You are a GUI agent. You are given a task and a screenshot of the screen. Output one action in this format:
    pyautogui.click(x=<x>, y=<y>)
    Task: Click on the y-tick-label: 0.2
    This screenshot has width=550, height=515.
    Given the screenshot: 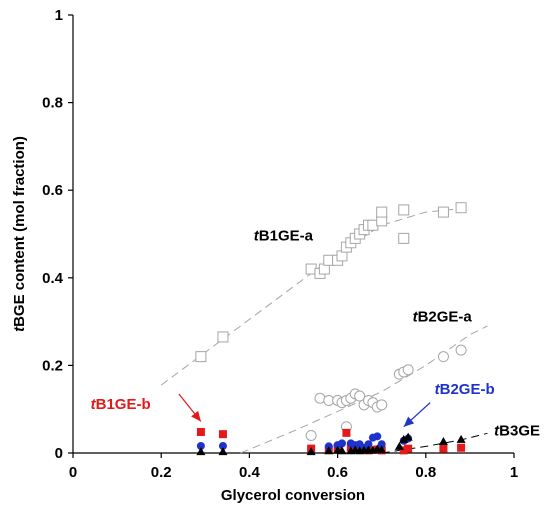 What is the action you would take?
    pyautogui.click(x=52, y=365)
    